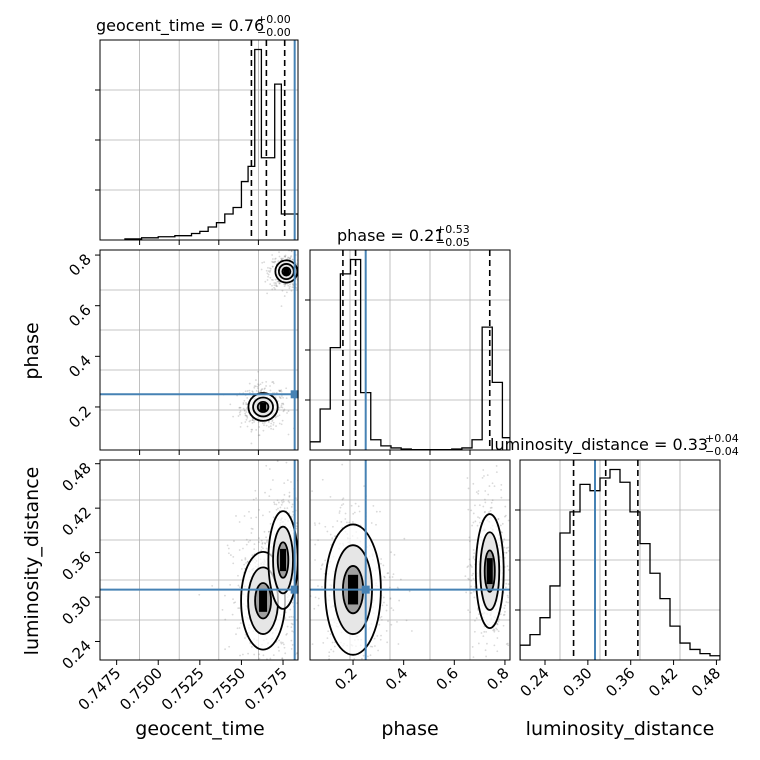 The height and width of the screenshot is (760, 760). I want to click on luminosity_distance-vs-geocent_time-xtick-label: 0.7525, so click(183, 689).